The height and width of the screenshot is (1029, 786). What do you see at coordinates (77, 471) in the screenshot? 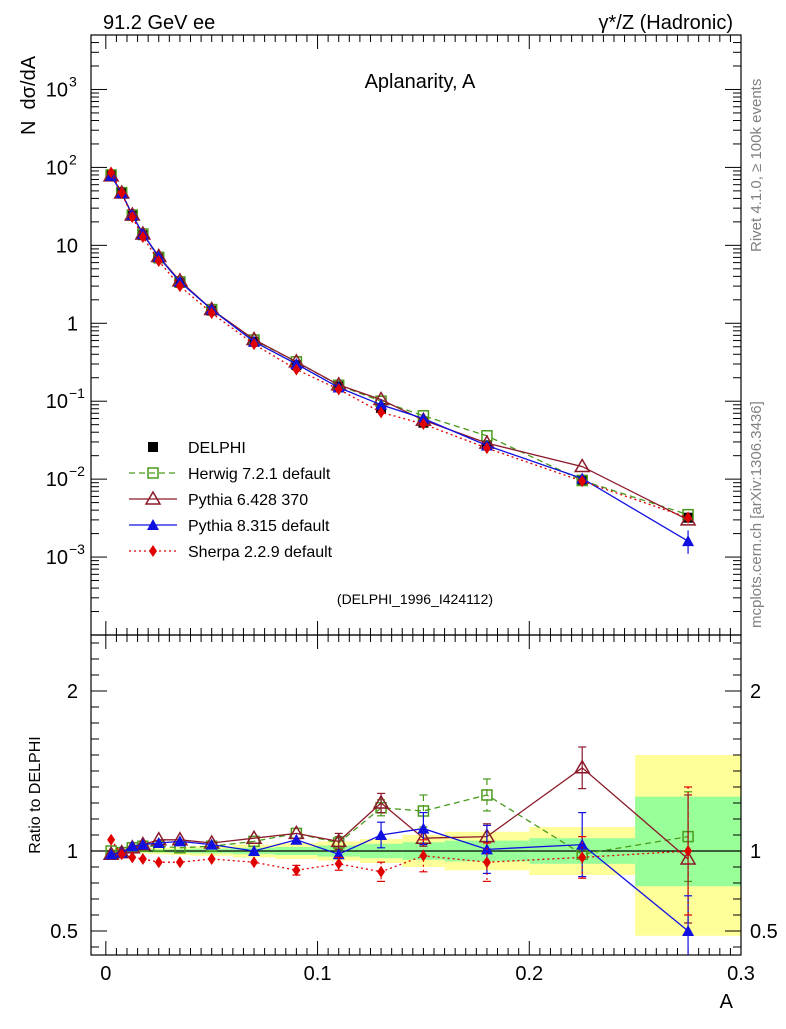
I see `main-ytick-exp-1: −2` at bounding box center [77, 471].